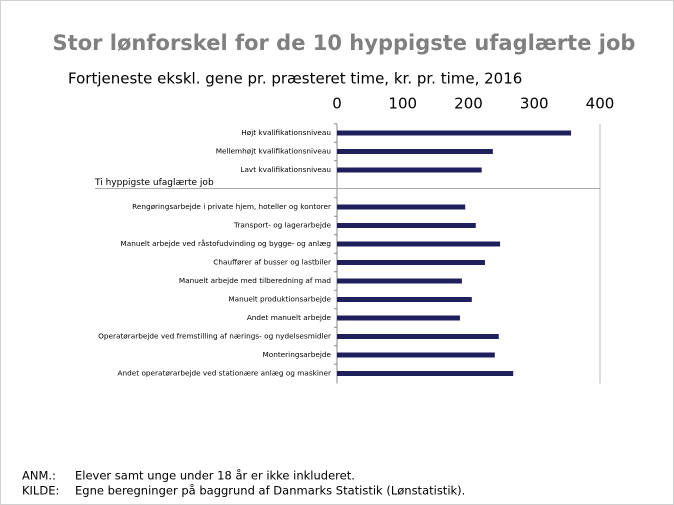  Describe the element at coordinates (40, 491) in the screenshot. I see `note-label: KILDE:` at that location.